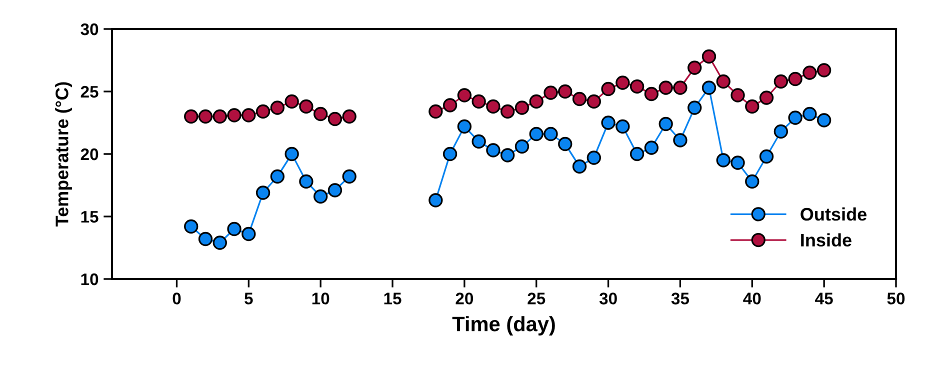 The image size is (941, 374). What do you see at coordinates (537, 298) in the screenshot?
I see `x-tick-label: 25` at bounding box center [537, 298].